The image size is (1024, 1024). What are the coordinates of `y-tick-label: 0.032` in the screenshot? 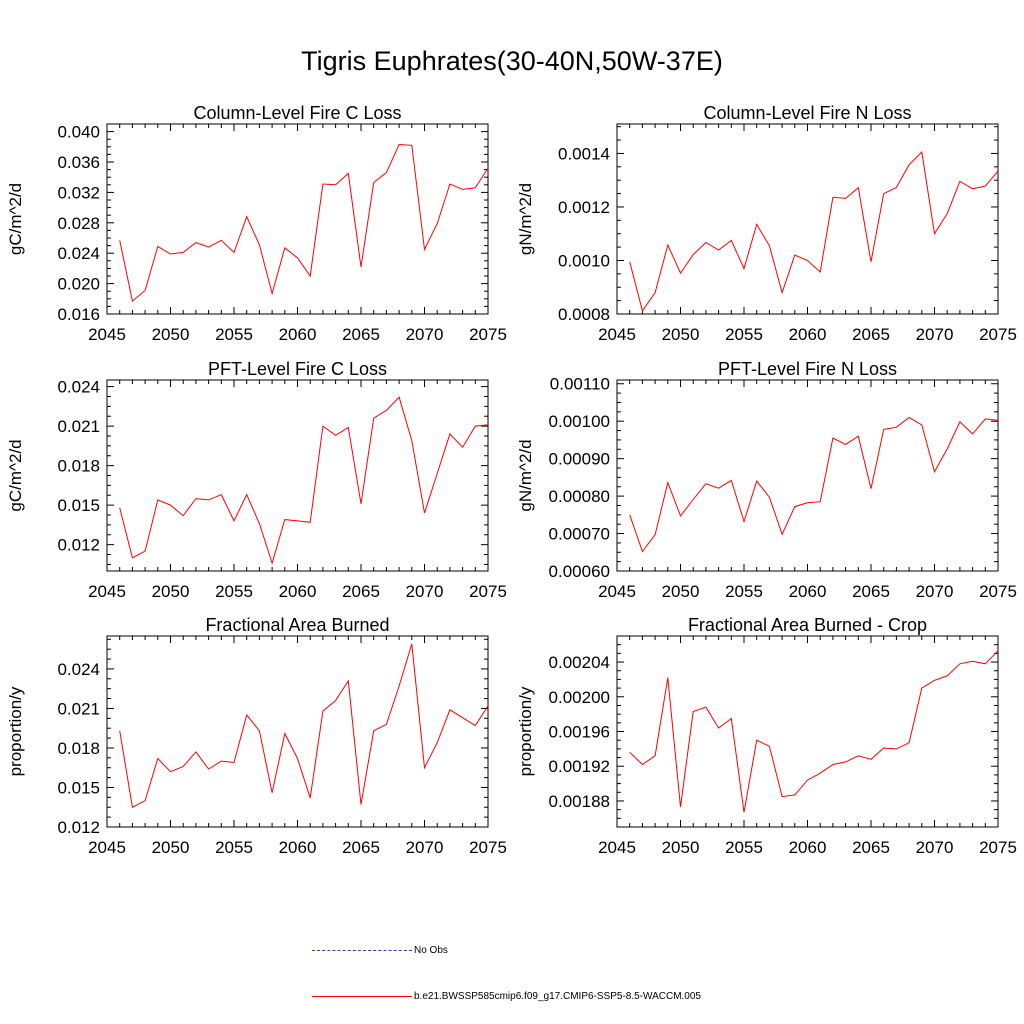 It's located at (78, 192).